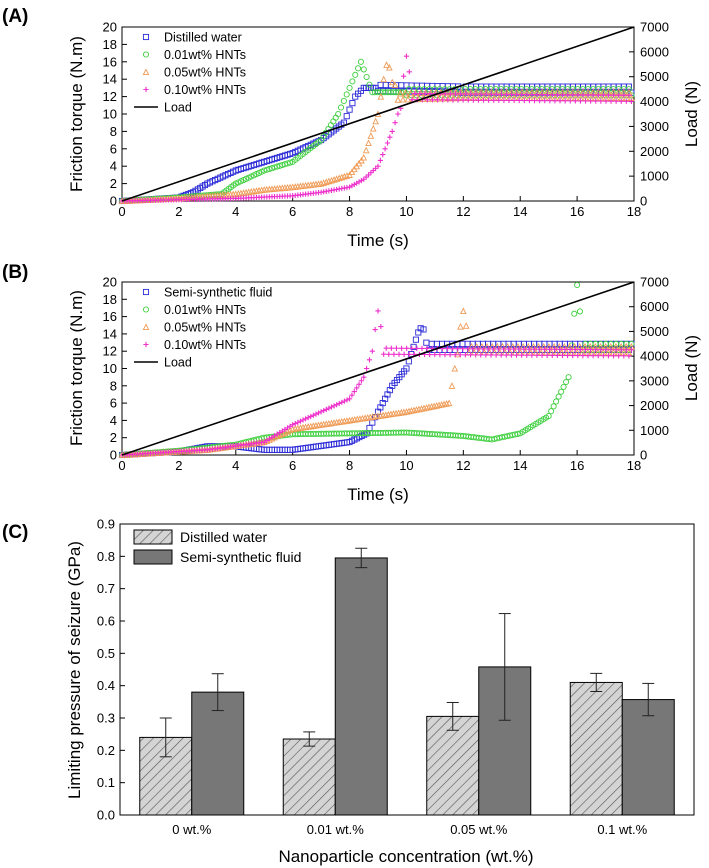 The width and height of the screenshot is (709, 868). I want to click on x-axis-b: 0 2 4 6 8 10 12 14 16 18, so click(379, 461).